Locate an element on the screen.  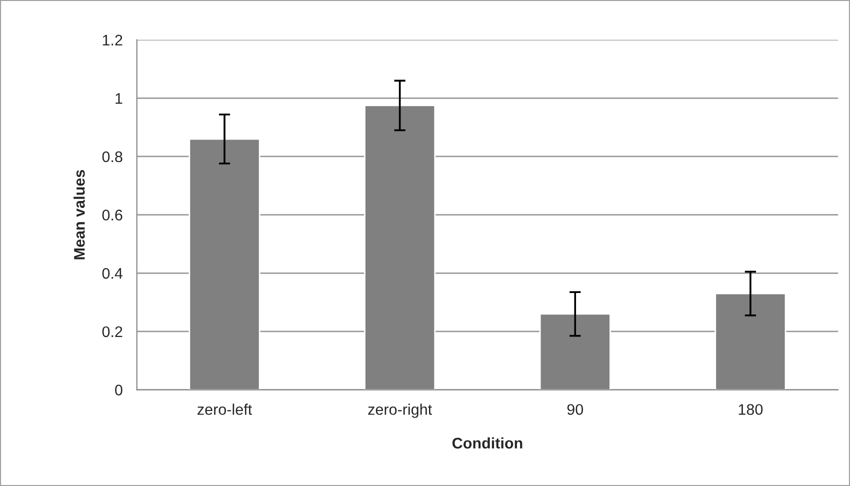
y-axis-title: Mean values is located at coordinates (79, 215).